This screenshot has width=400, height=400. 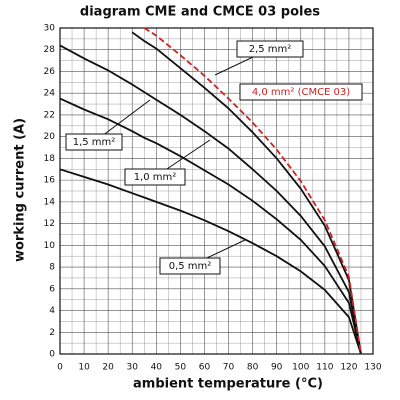 What do you see at coordinates (20, 190) in the screenshot?
I see `y-axis-label: working current (A)` at bounding box center [20, 190].